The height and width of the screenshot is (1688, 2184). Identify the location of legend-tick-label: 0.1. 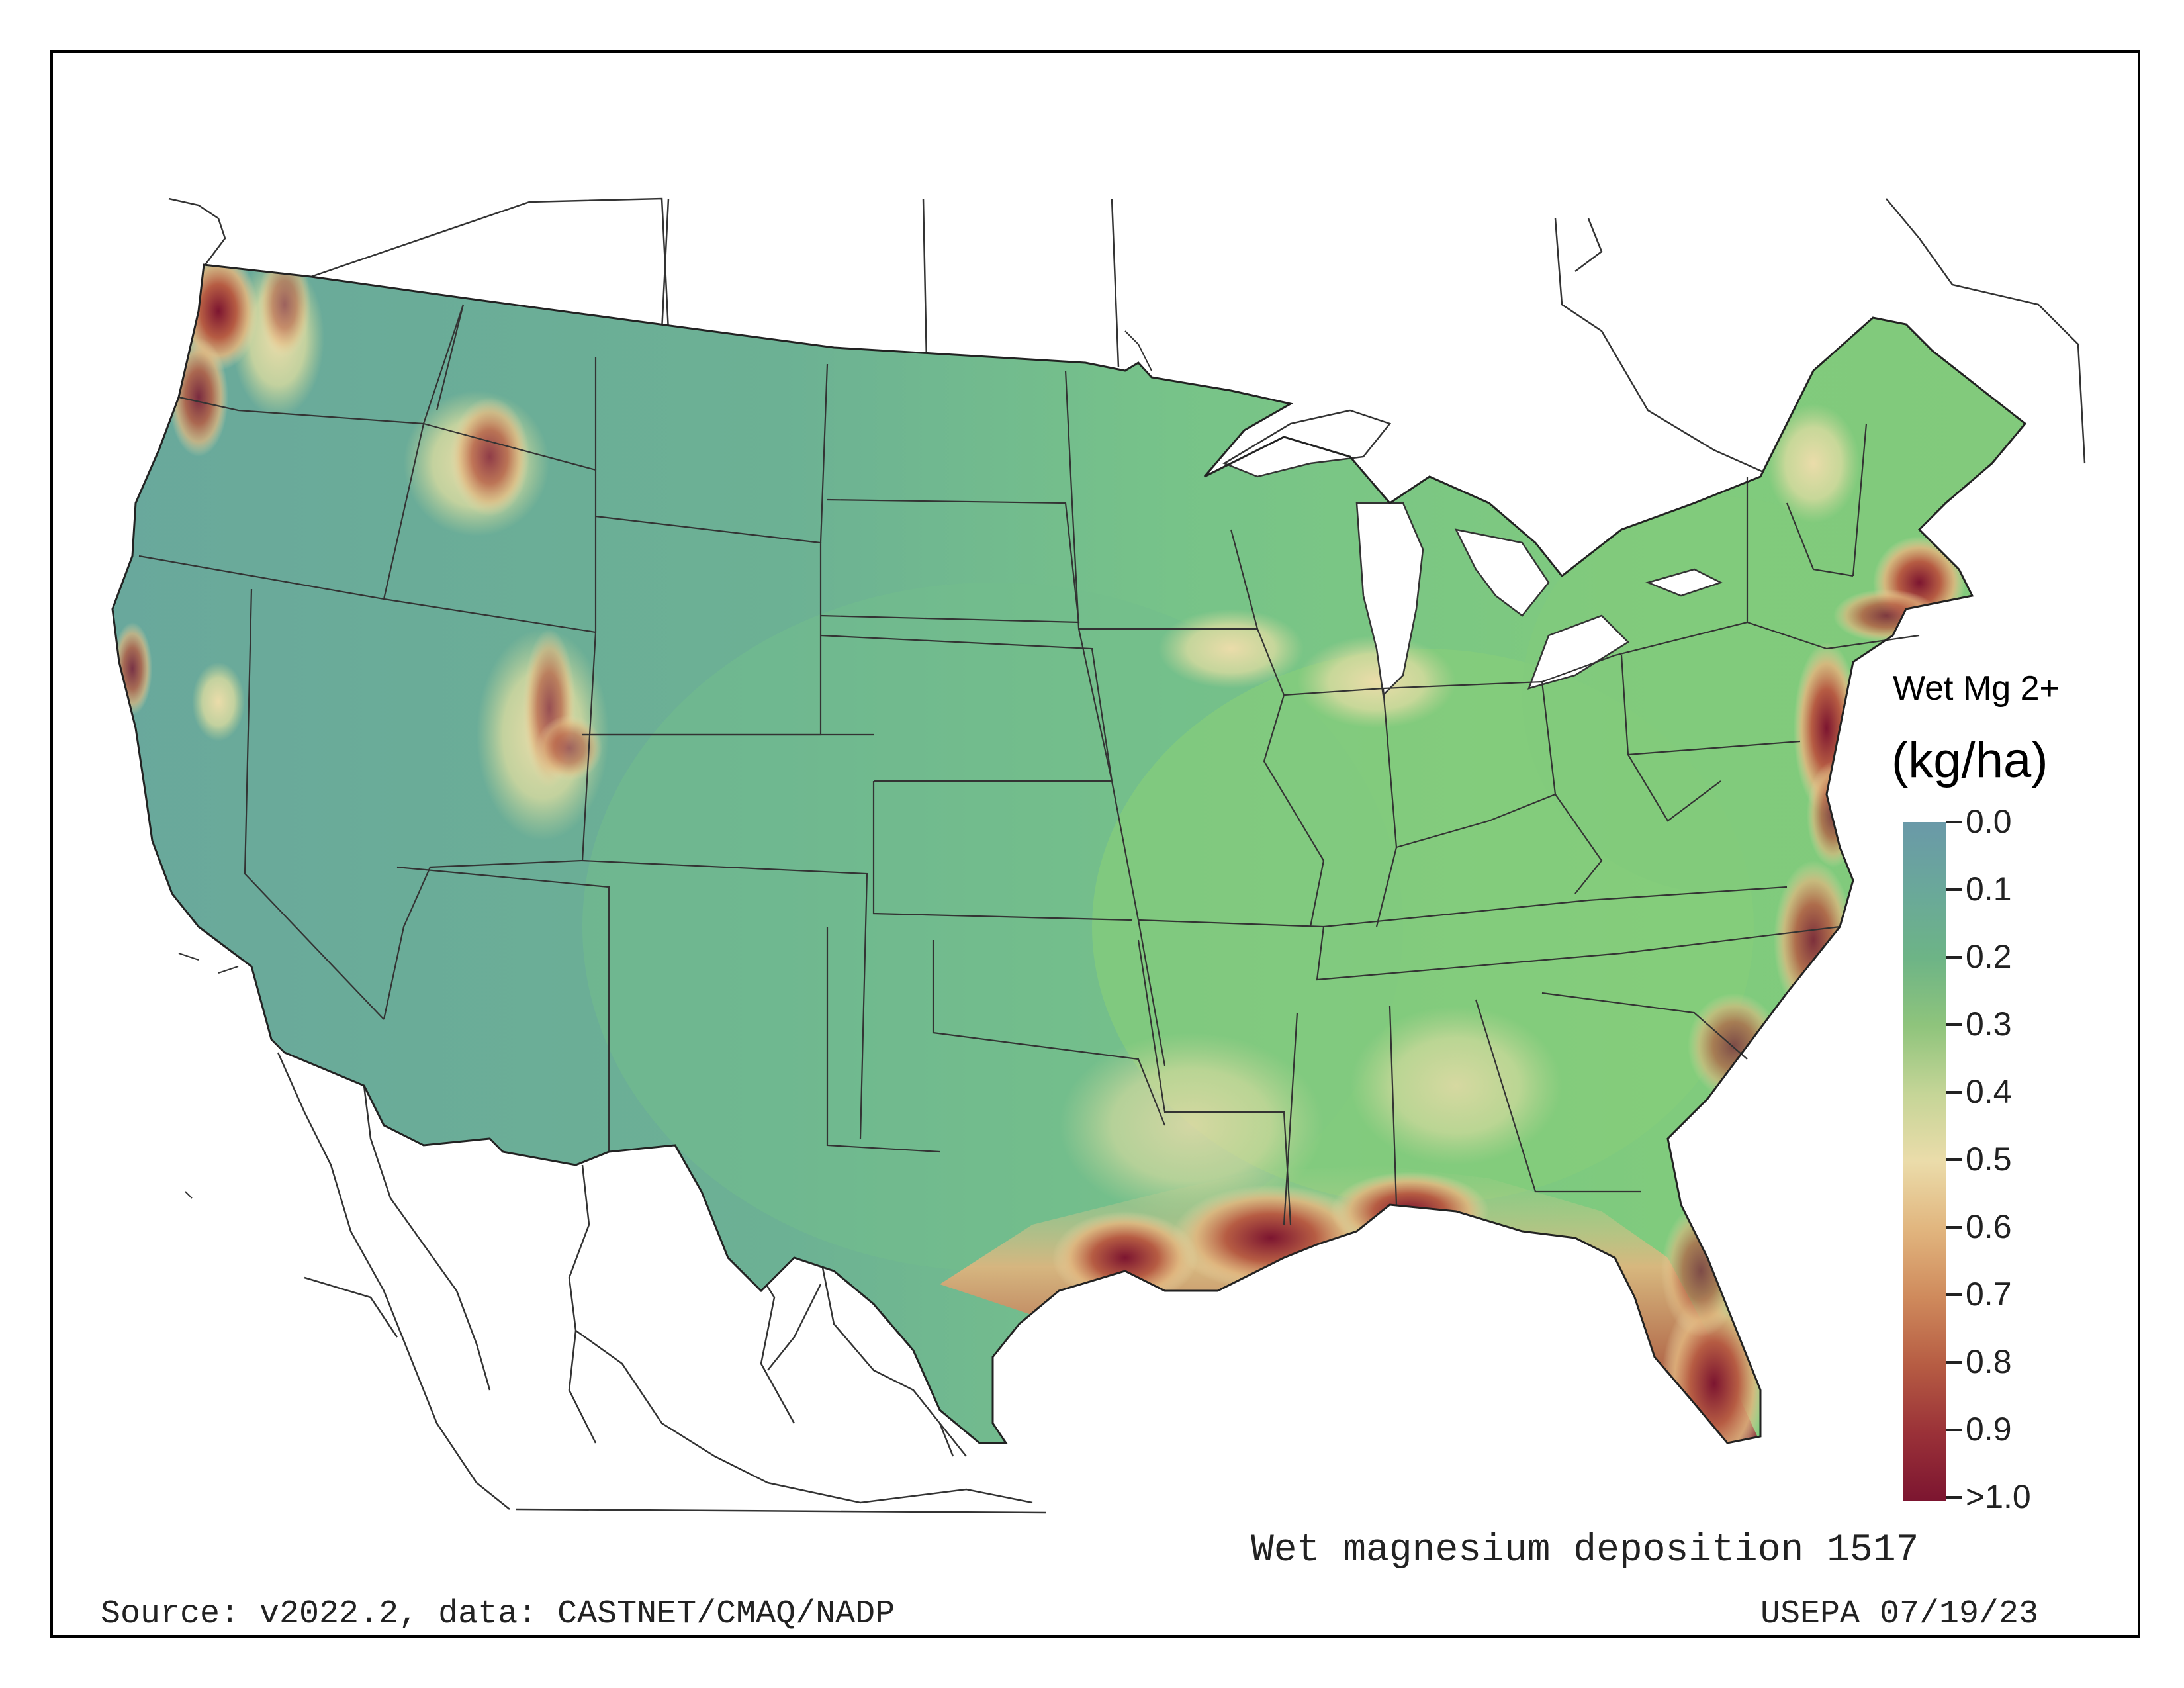
(1989, 889).